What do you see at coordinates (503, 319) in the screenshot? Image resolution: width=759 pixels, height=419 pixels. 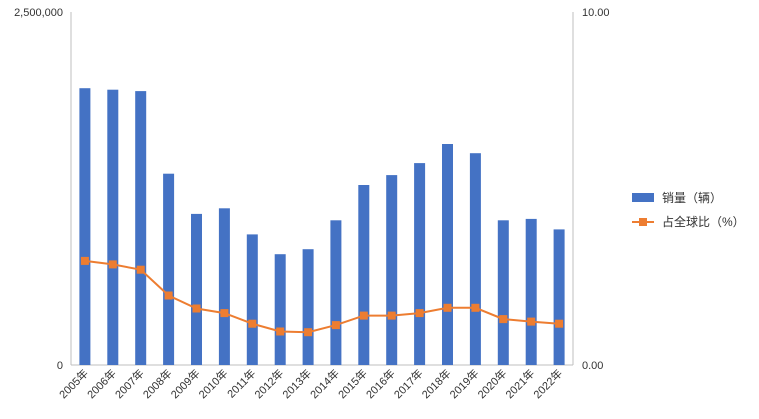 I see `marker-2020年` at bounding box center [503, 319].